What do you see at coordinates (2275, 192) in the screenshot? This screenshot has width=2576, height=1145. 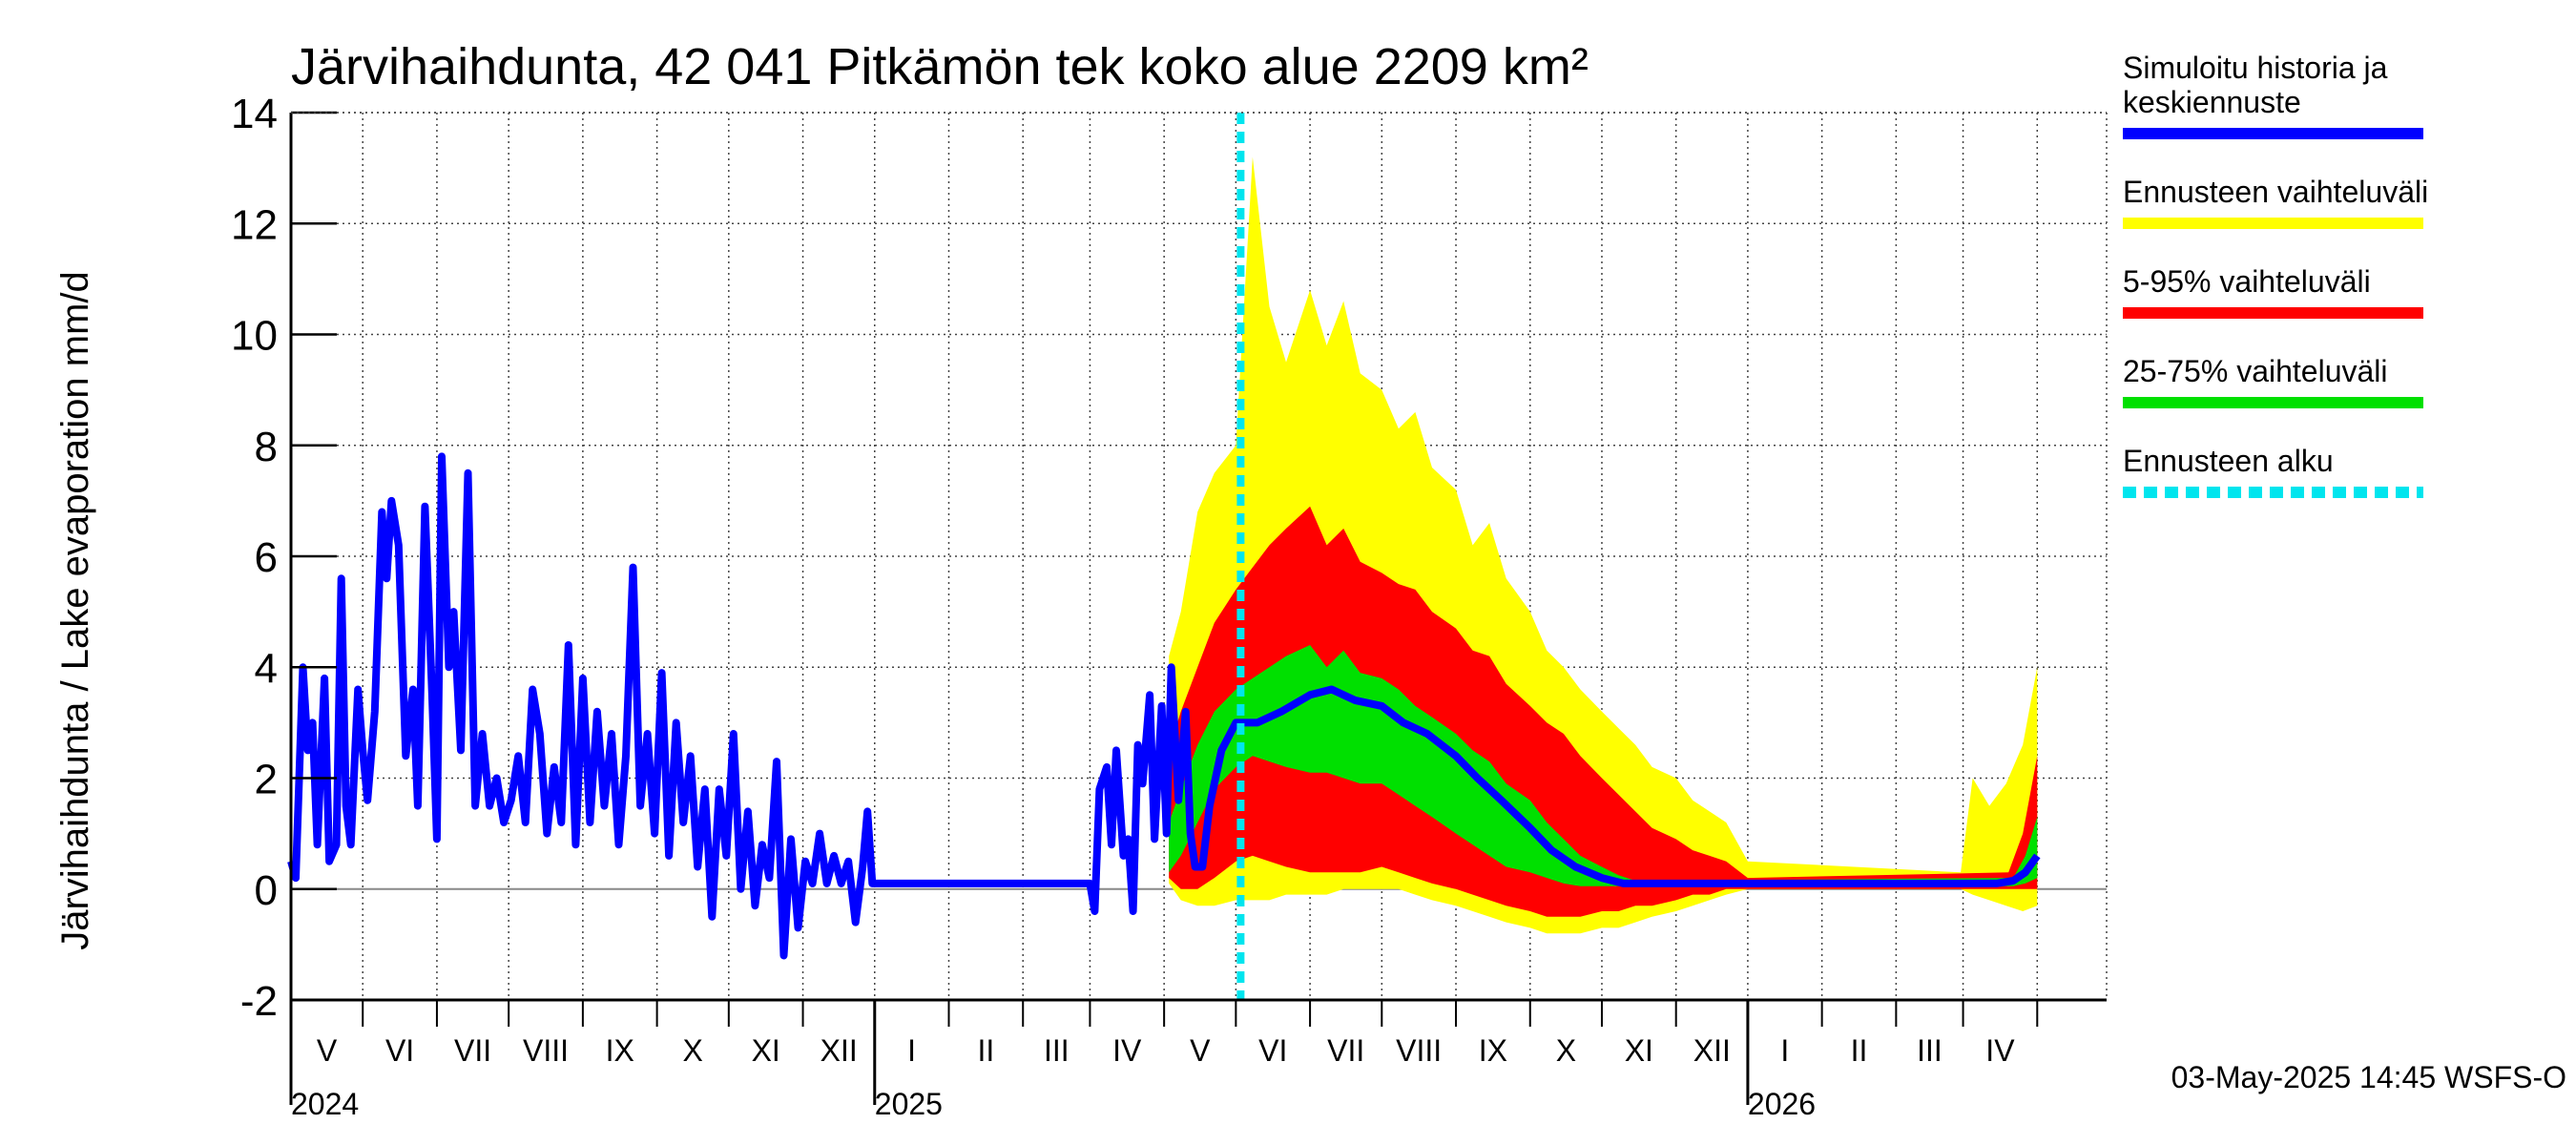 I see `legend-label: Ennusteen vaihteluväli` at bounding box center [2275, 192].